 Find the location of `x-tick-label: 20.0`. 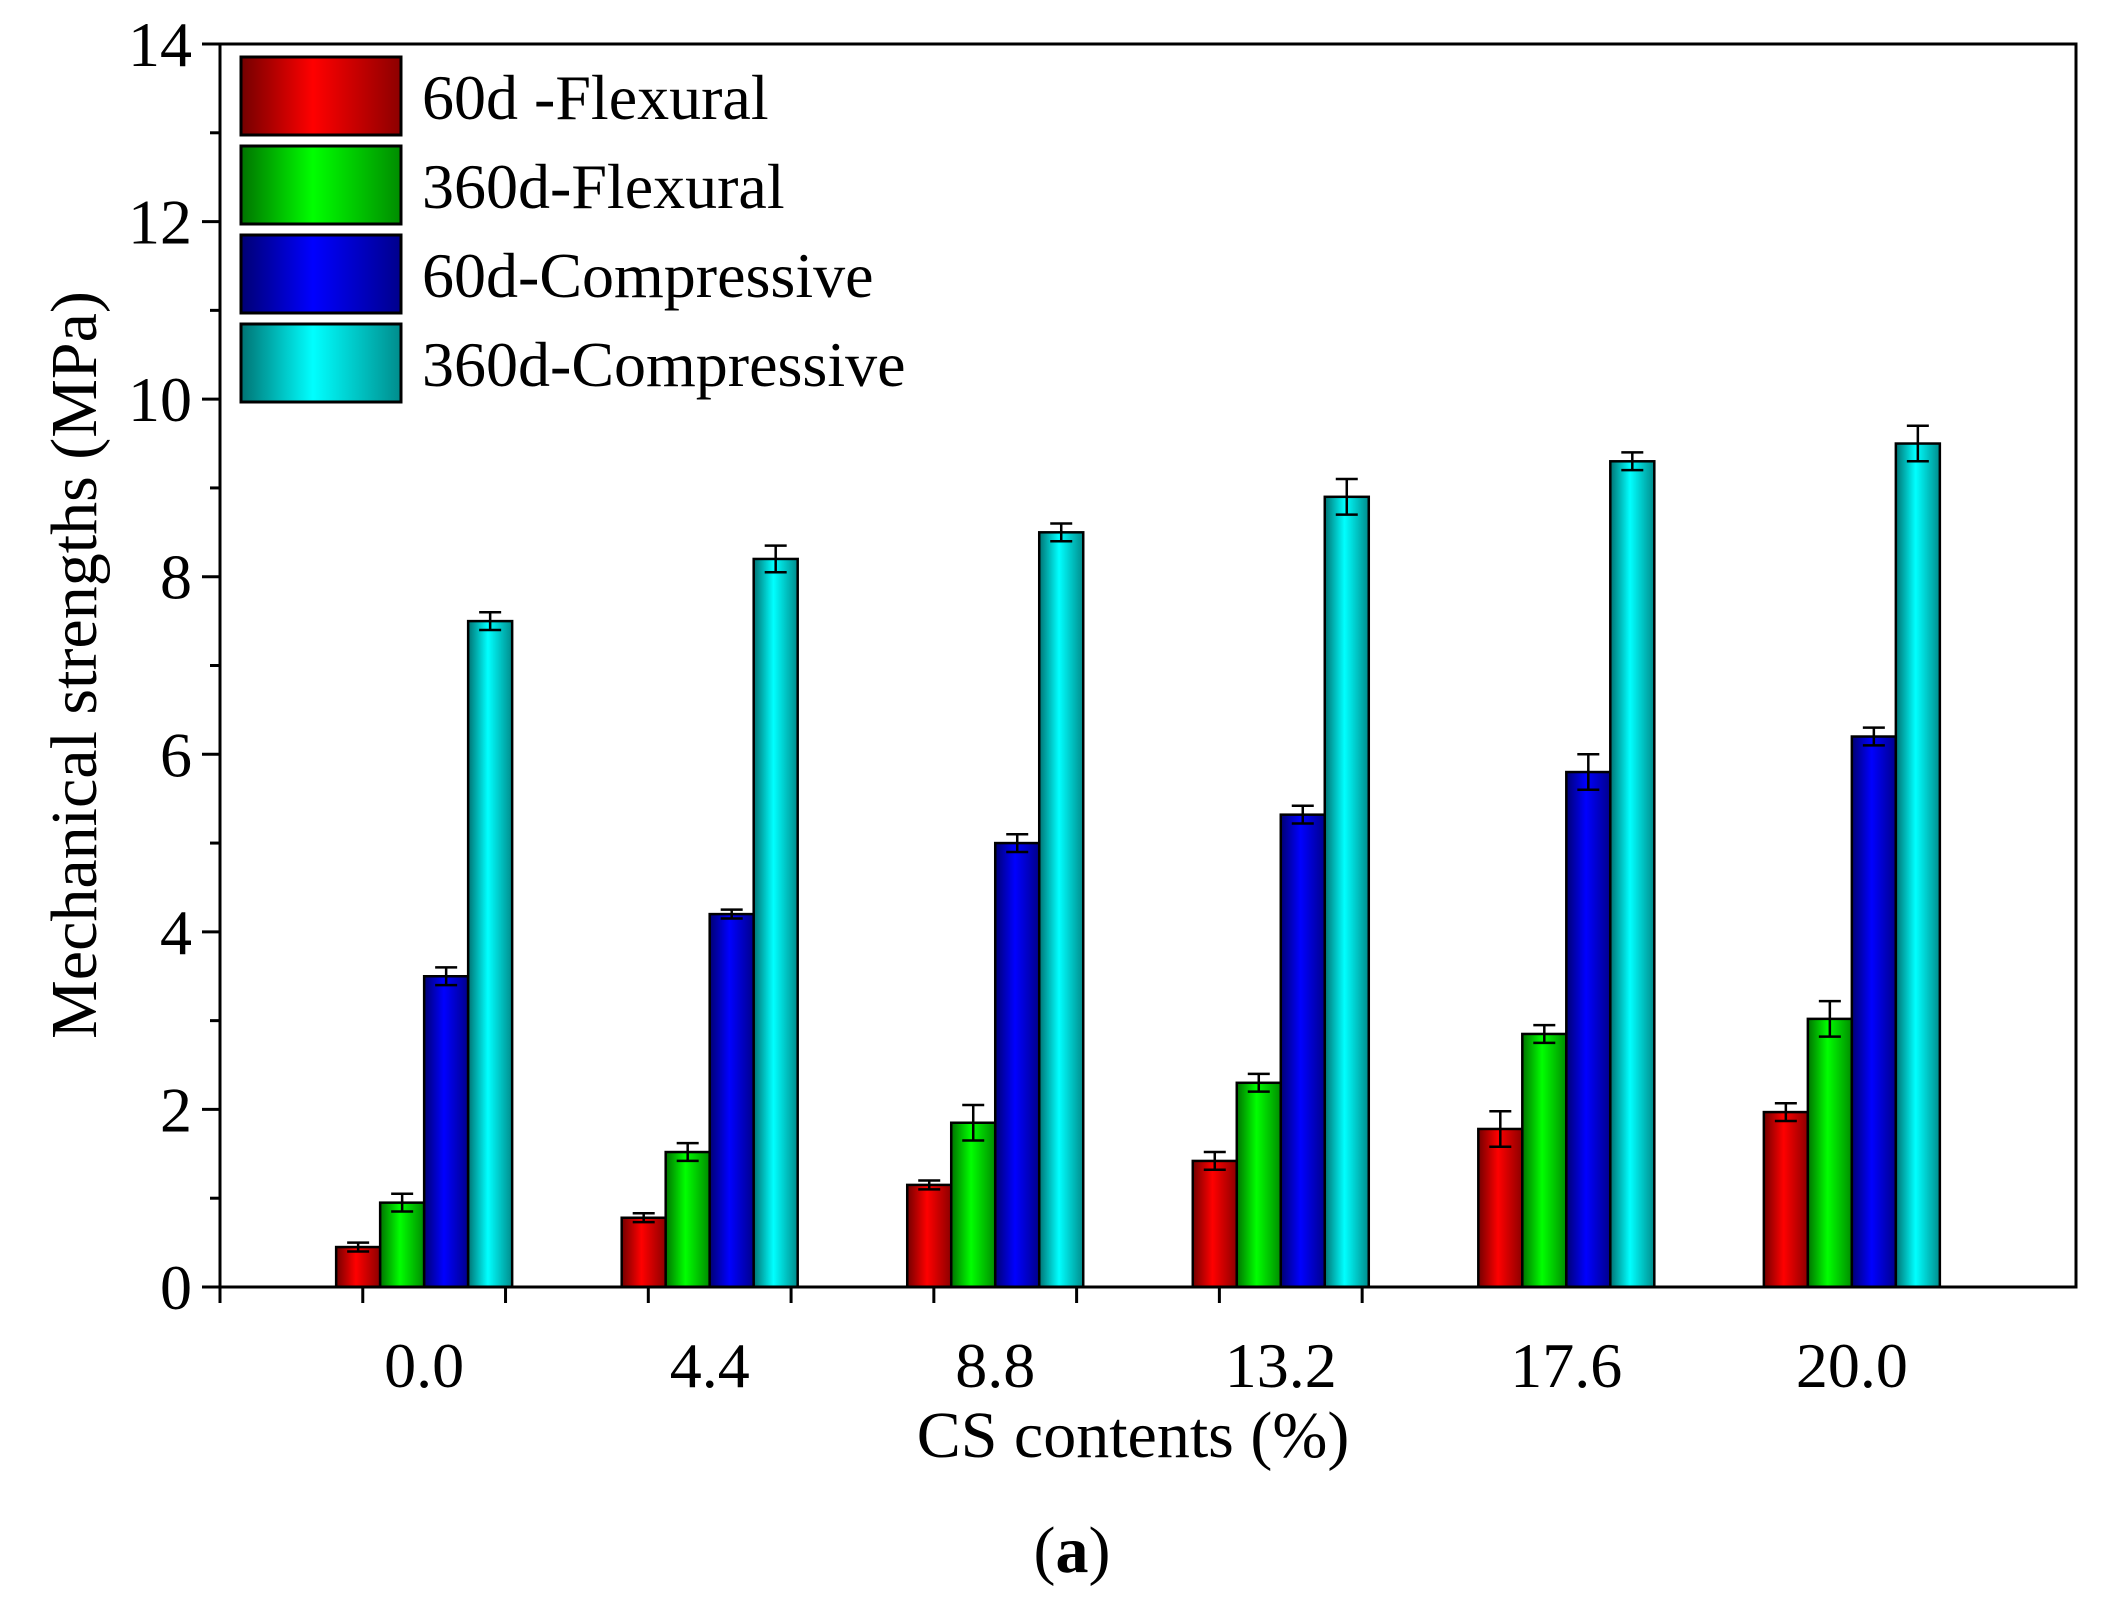

x-tick-label: 20.0 is located at coordinates (1852, 1365).